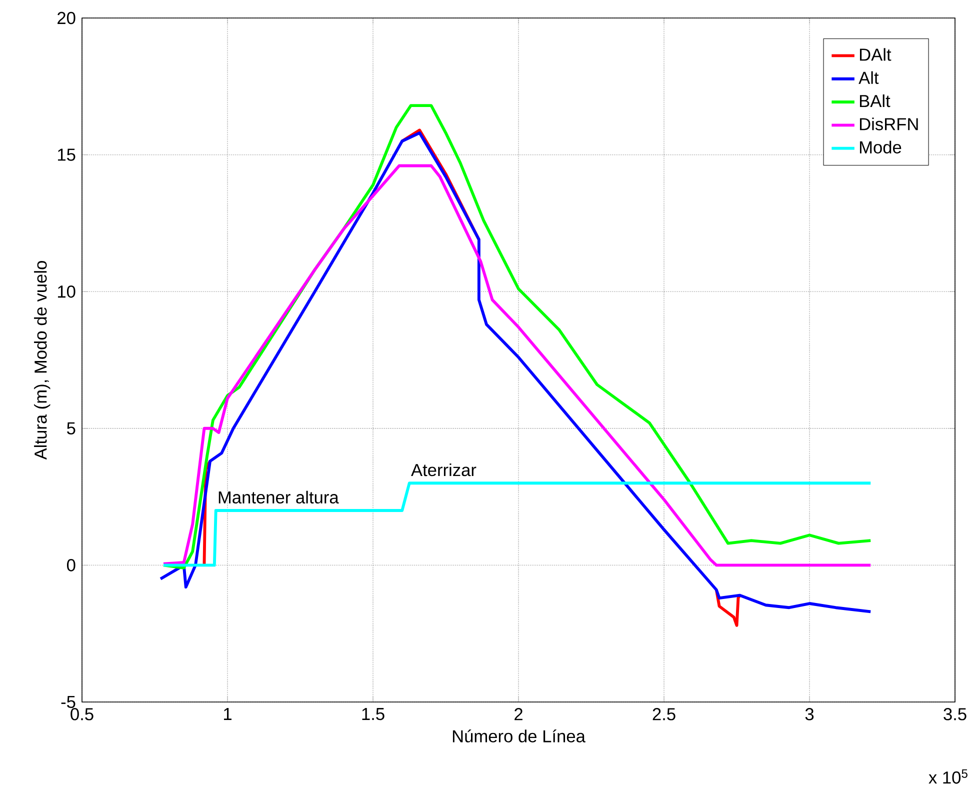 This screenshot has height=786, width=977. I want to click on x-axis-title: Número de Línea, so click(519, 735).